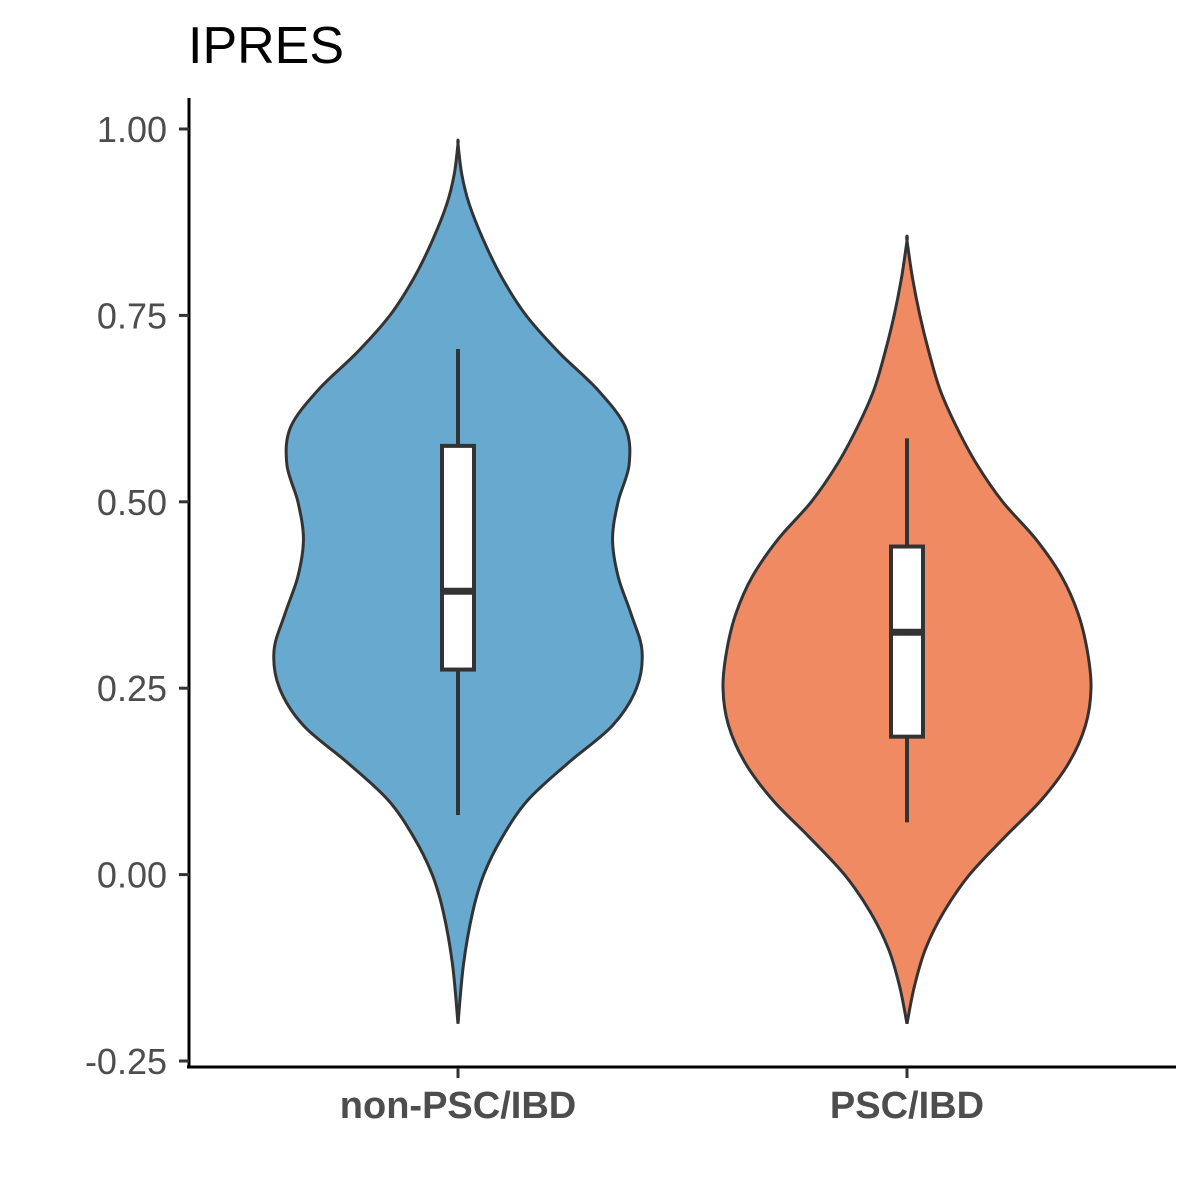 This screenshot has width=1200, height=1200. Describe the element at coordinates (132, 688) in the screenshot. I see `y-tick-label: 0.25` at that location.